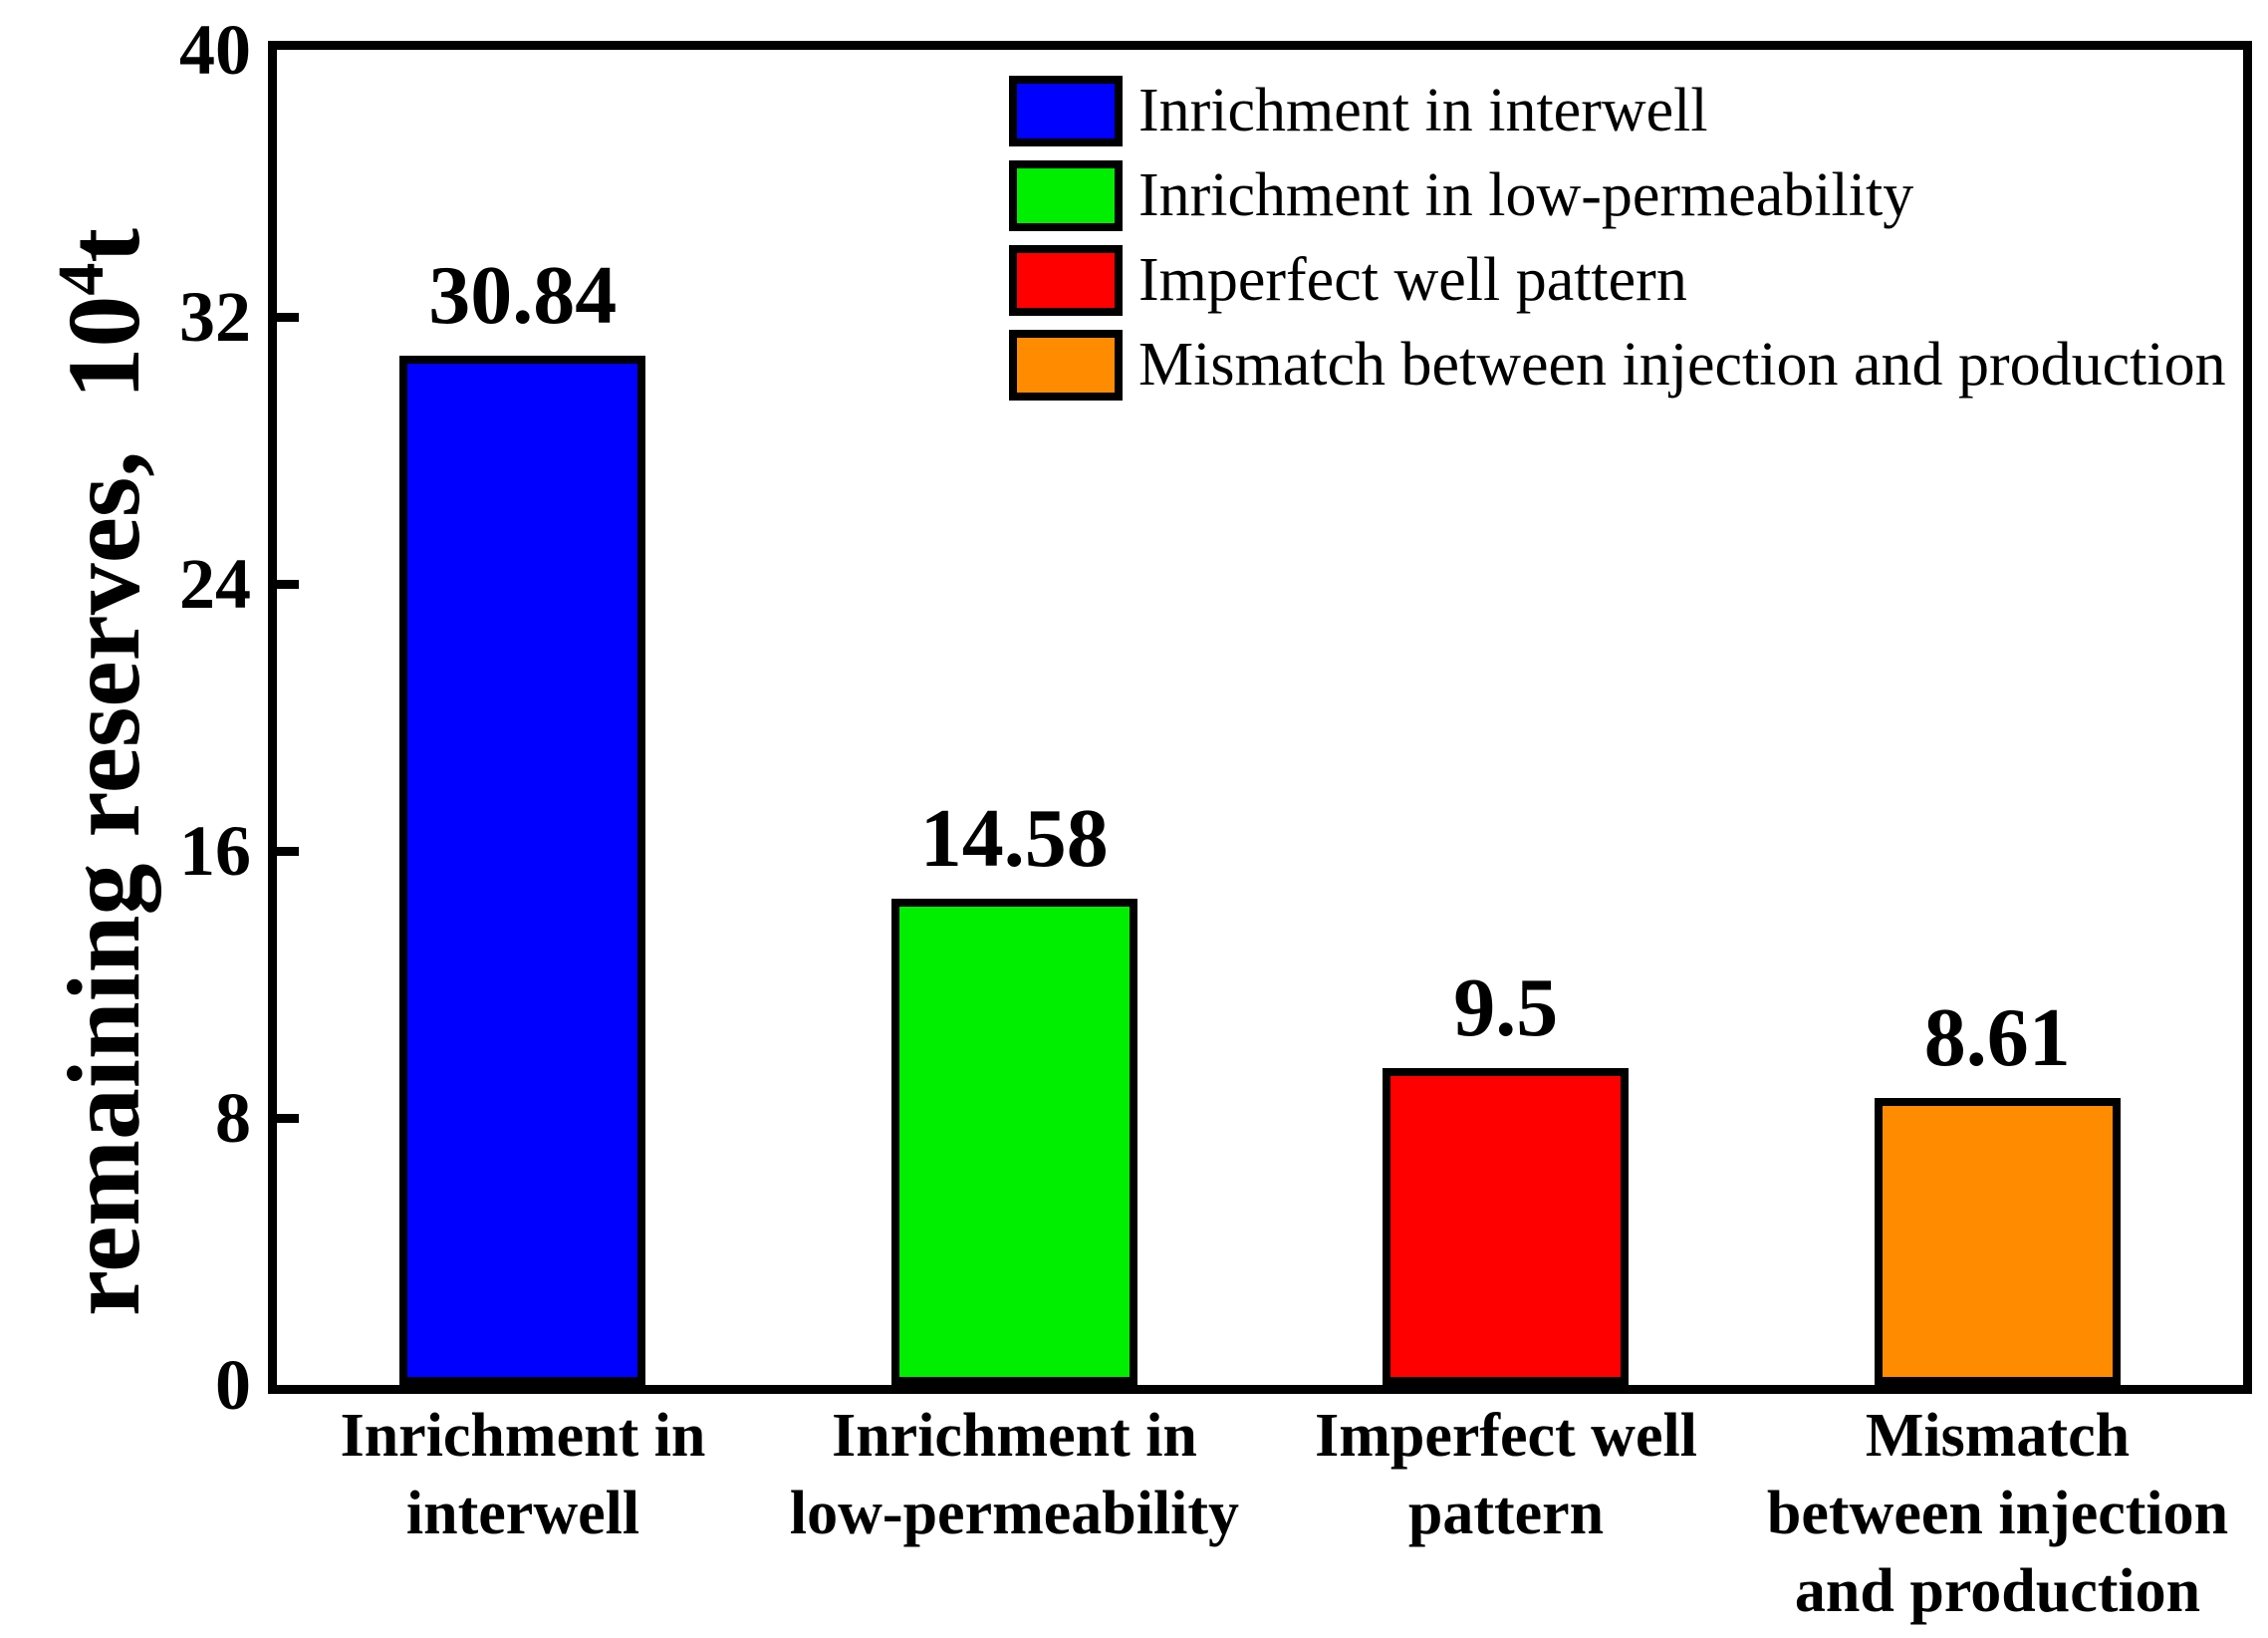 Image resolution: width=2268 pixels, height=1638 pixels. I want to click on bar-value-label: 9.5, so click(1506, 1007).